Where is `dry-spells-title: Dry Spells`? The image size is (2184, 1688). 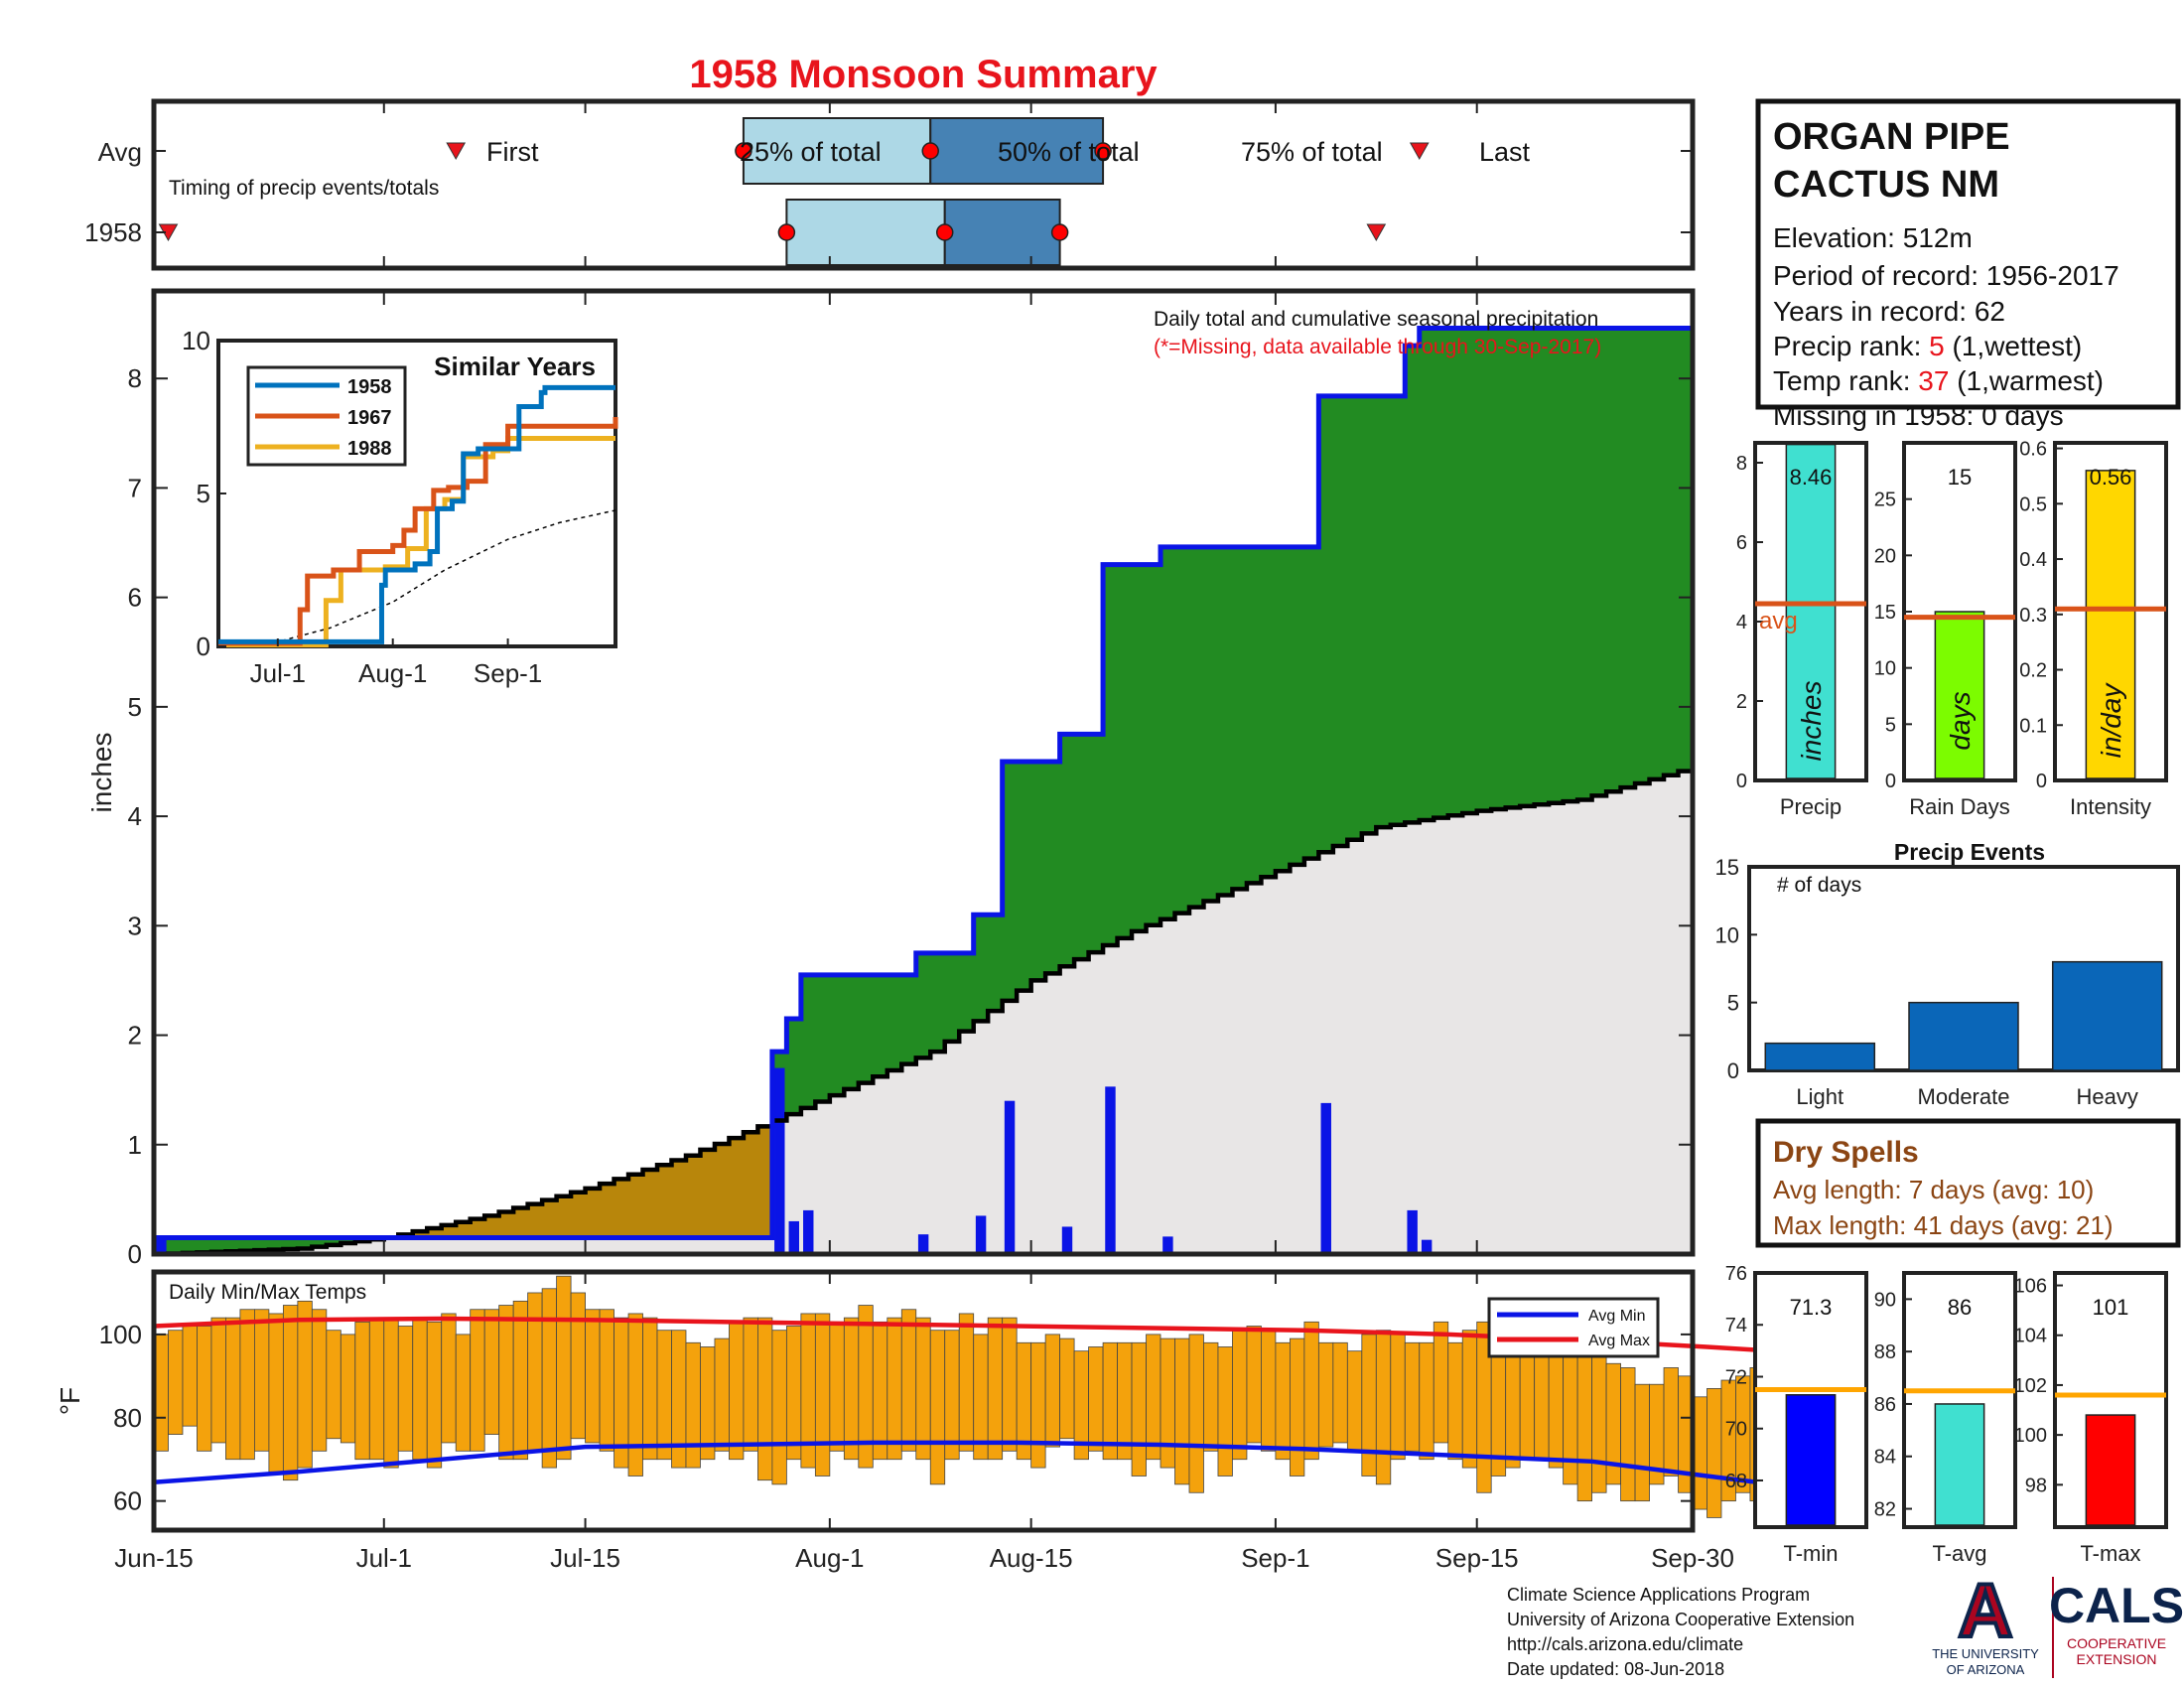 dry-spells-title: Dry Spells is located at coordinates (1846, 1152).